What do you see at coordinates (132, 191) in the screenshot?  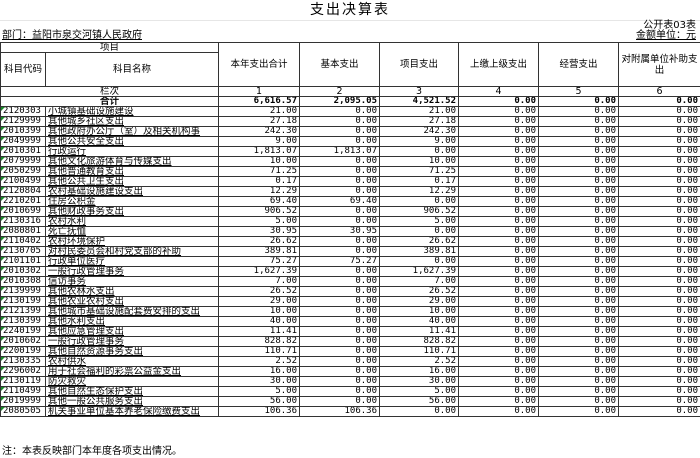 I see `subject-name: 农村基础设施建设支出` at bounding box center [132, 191].